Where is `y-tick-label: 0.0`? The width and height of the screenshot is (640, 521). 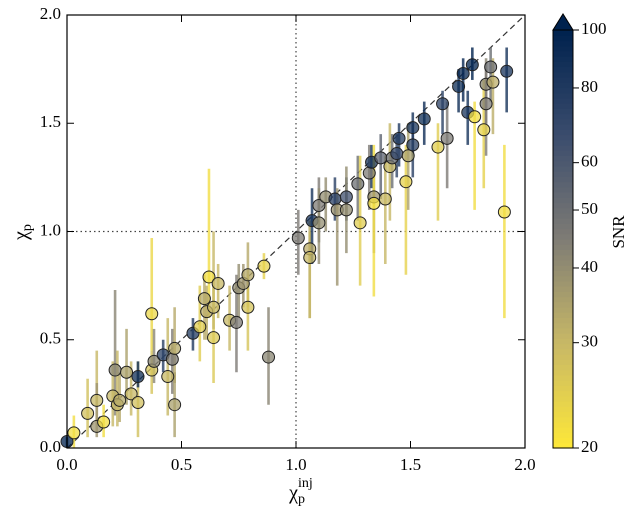
y-tick-label: 0.0 is located at coordinates (50, 446).